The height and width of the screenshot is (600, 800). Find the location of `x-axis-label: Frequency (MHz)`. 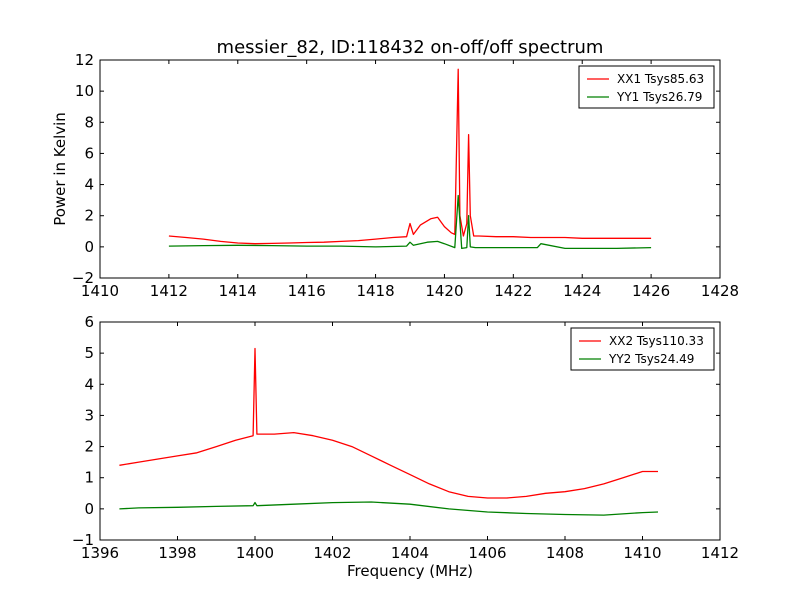

x-axis-label: Frequency (MHz) is located at coordinates (410, 571).